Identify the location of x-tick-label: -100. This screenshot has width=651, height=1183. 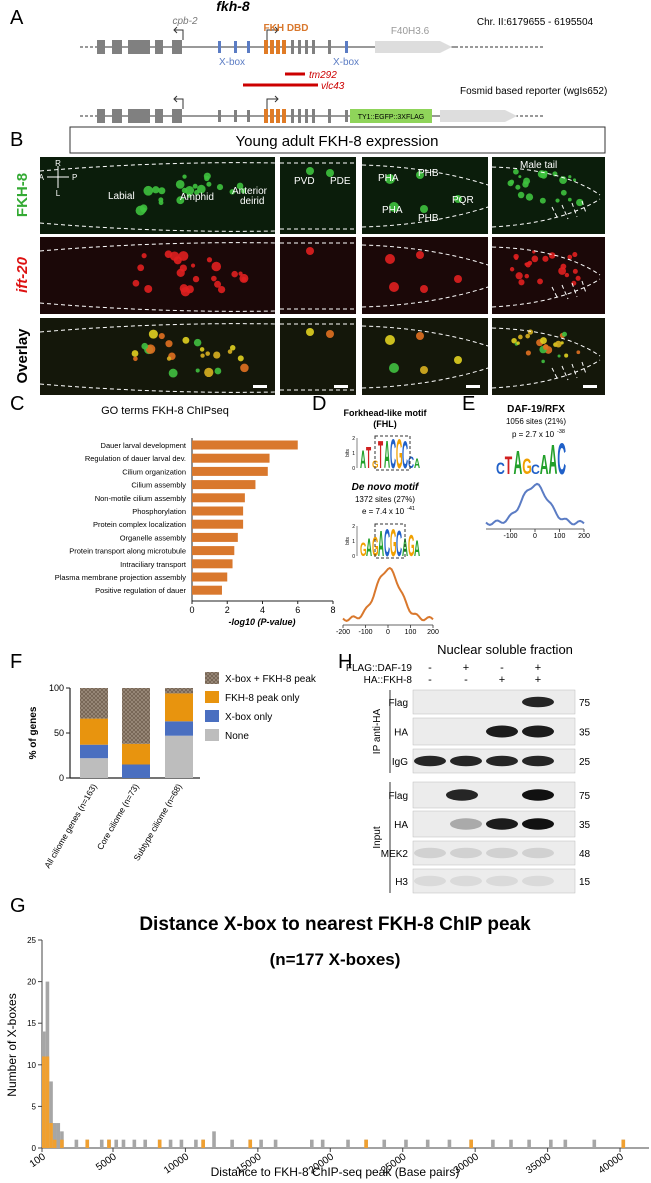
(510, 536).